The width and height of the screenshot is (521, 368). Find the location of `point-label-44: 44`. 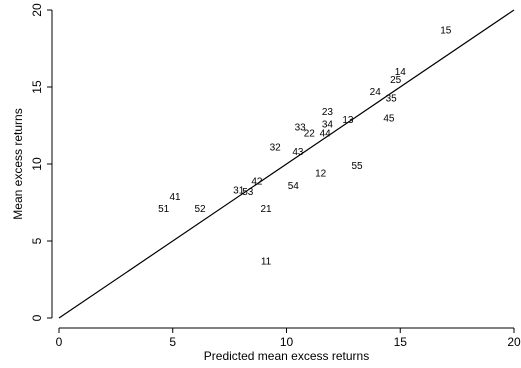

point-label-44: 44 is located at coordinates (326, 134).